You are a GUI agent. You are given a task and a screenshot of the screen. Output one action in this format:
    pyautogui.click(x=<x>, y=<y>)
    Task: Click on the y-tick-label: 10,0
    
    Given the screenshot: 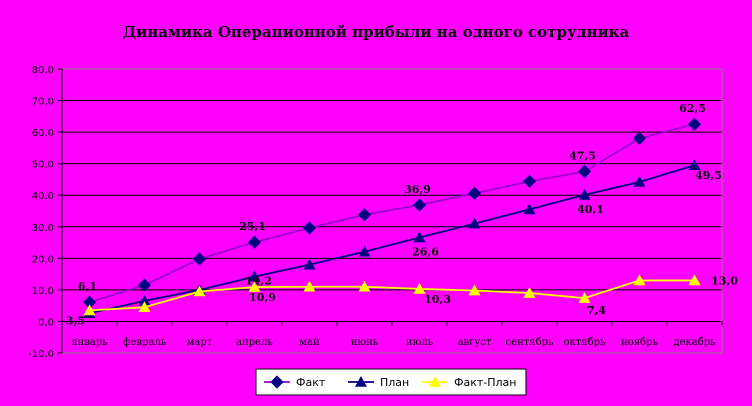 What is the action you would take?
    pyautogui.click(x=43, y=291)
    